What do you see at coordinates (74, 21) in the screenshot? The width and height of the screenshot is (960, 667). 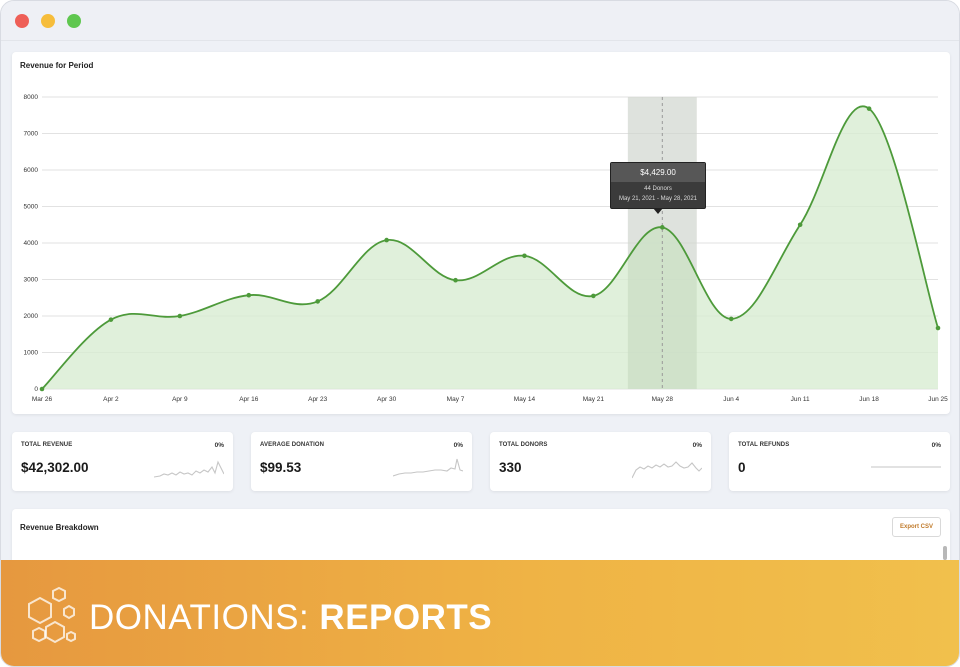 I see `maximize-window-button` at bounding box center [74, 21].